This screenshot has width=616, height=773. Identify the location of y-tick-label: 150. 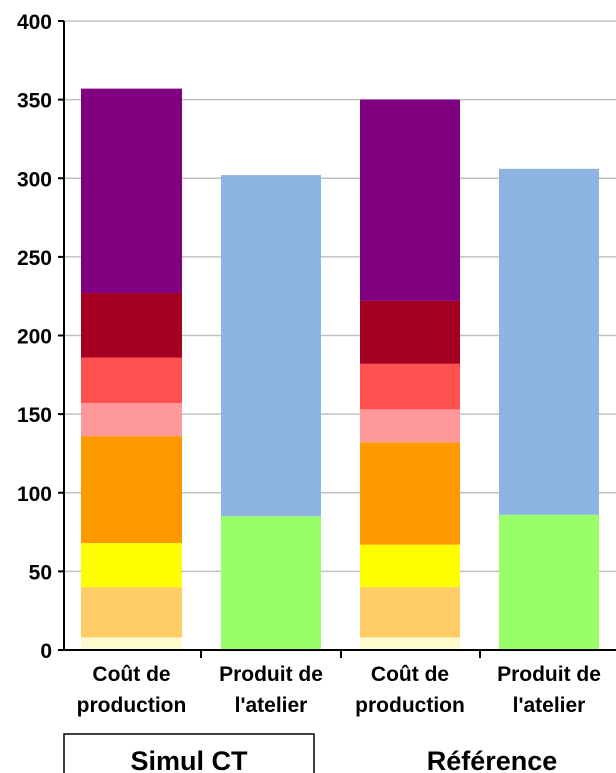
(34, 415).